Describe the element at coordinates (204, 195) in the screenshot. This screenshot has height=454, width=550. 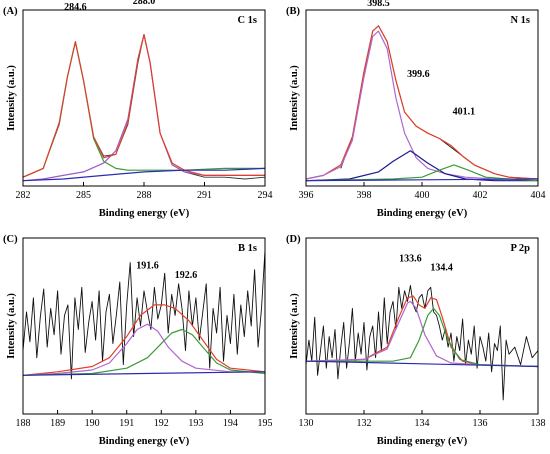
I see `x-tick-label: 291` at that location.